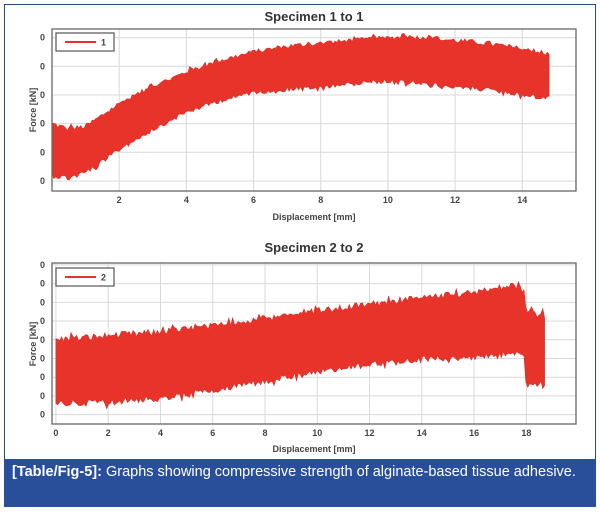  I want to click on legend: 2, so click(85, 277).